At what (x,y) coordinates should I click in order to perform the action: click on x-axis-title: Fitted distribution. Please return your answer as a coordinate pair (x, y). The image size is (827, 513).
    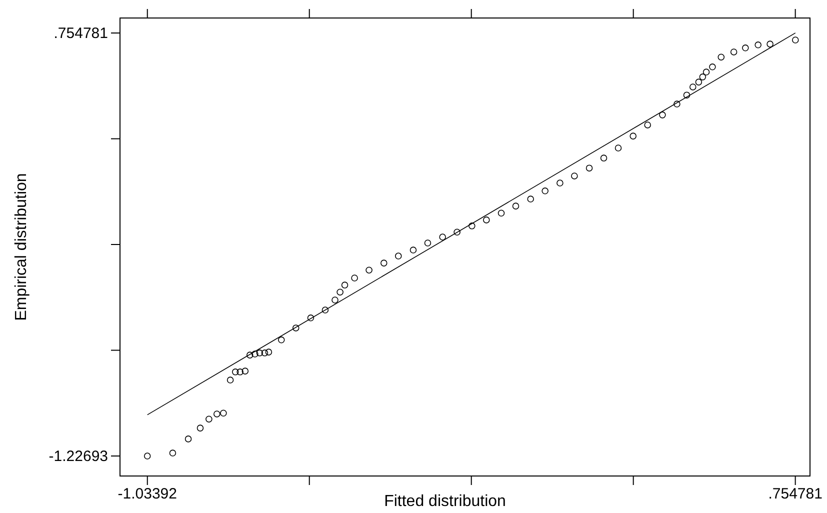
    Looking at the image, I should click on (445, 501).